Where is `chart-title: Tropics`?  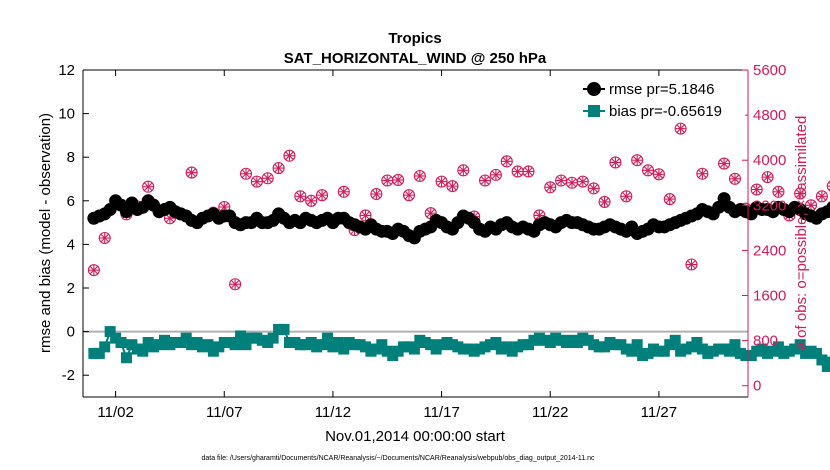
chart-title: Tropics is located at coordinates (414, 38).